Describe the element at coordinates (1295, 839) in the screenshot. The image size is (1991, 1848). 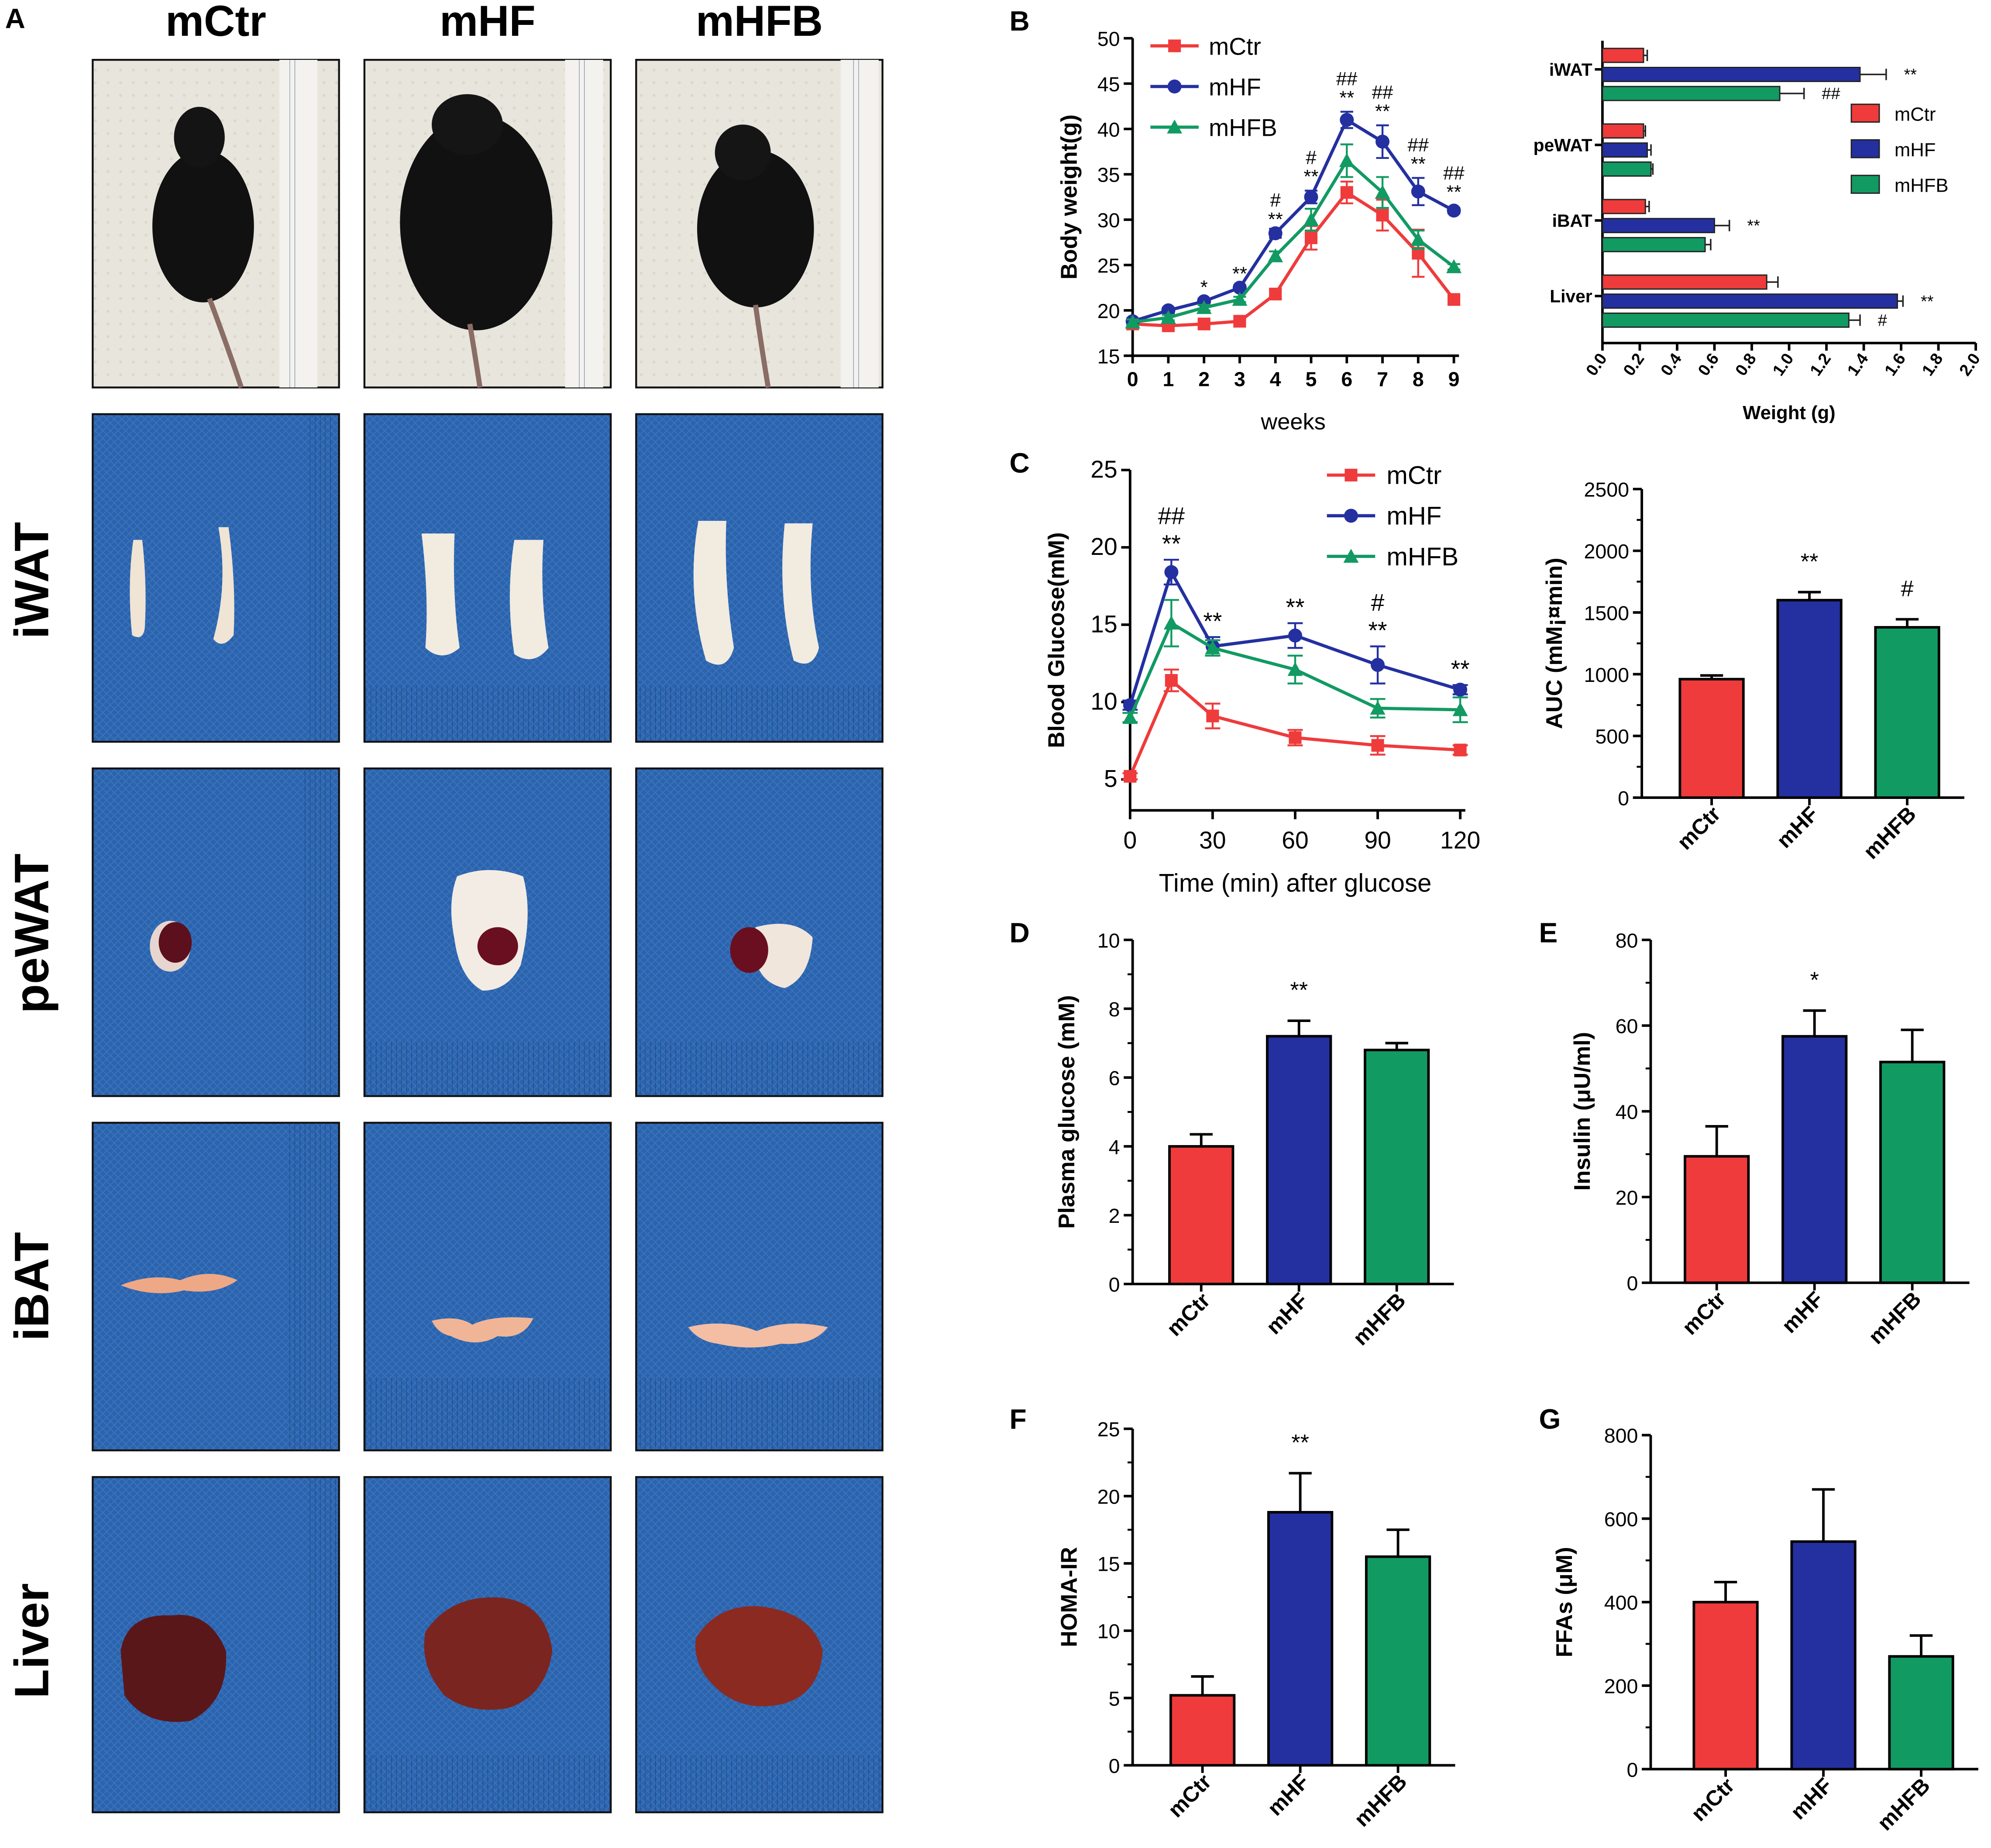
I see `x-tick-label: 60` at that location.